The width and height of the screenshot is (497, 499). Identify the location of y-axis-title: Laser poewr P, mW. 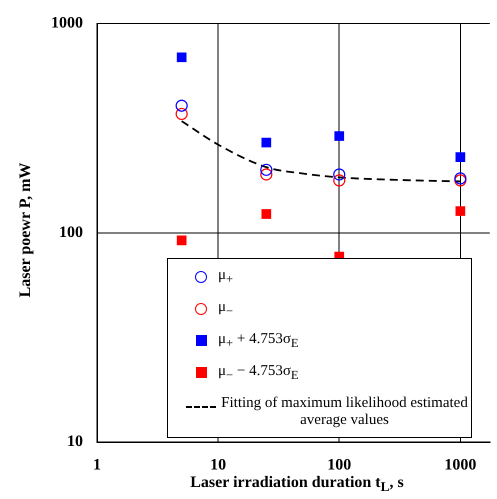
(26, 230).